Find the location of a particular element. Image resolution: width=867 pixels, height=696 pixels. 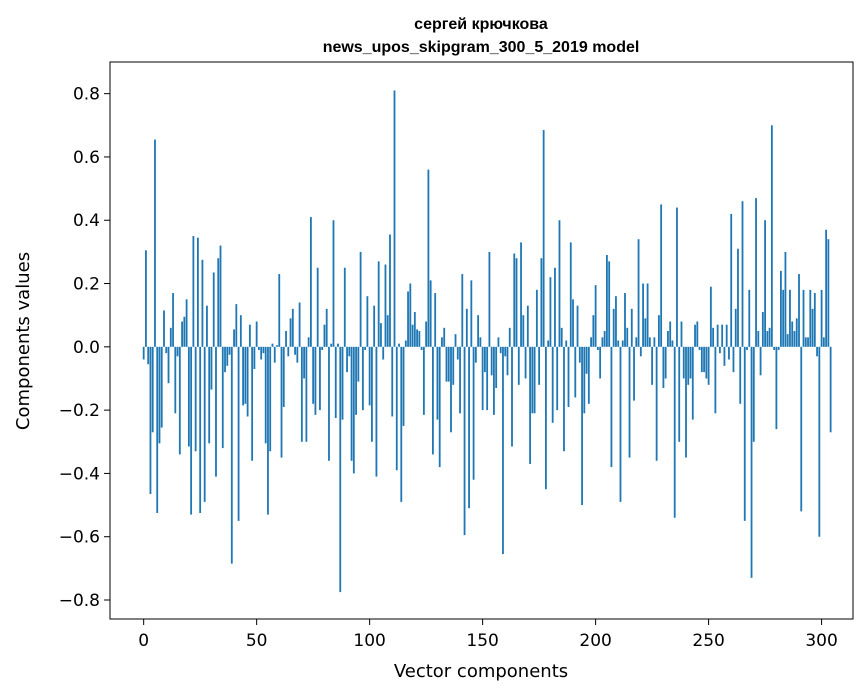

x-tick-label-100: 100 is located at coordinates (369, 641).